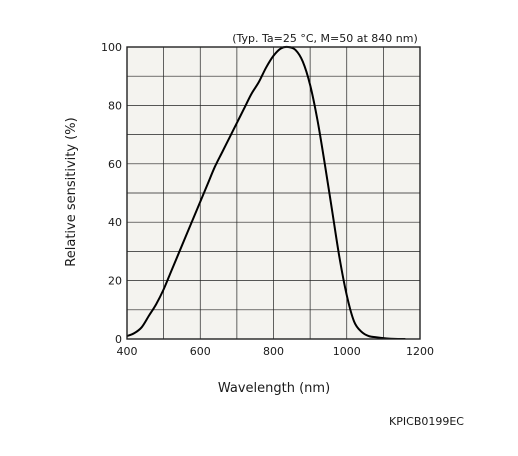  I want to click on x-tick-label: 1000, so click(347, 351).